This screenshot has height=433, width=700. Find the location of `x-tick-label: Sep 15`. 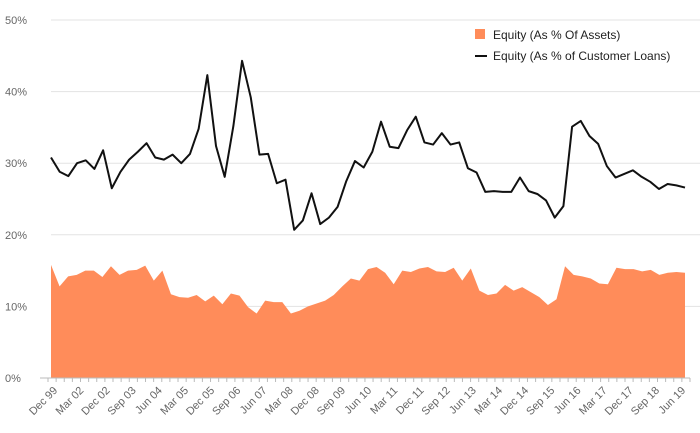

x-tick-label: Sep 15 is located at coordinates (540, 401).